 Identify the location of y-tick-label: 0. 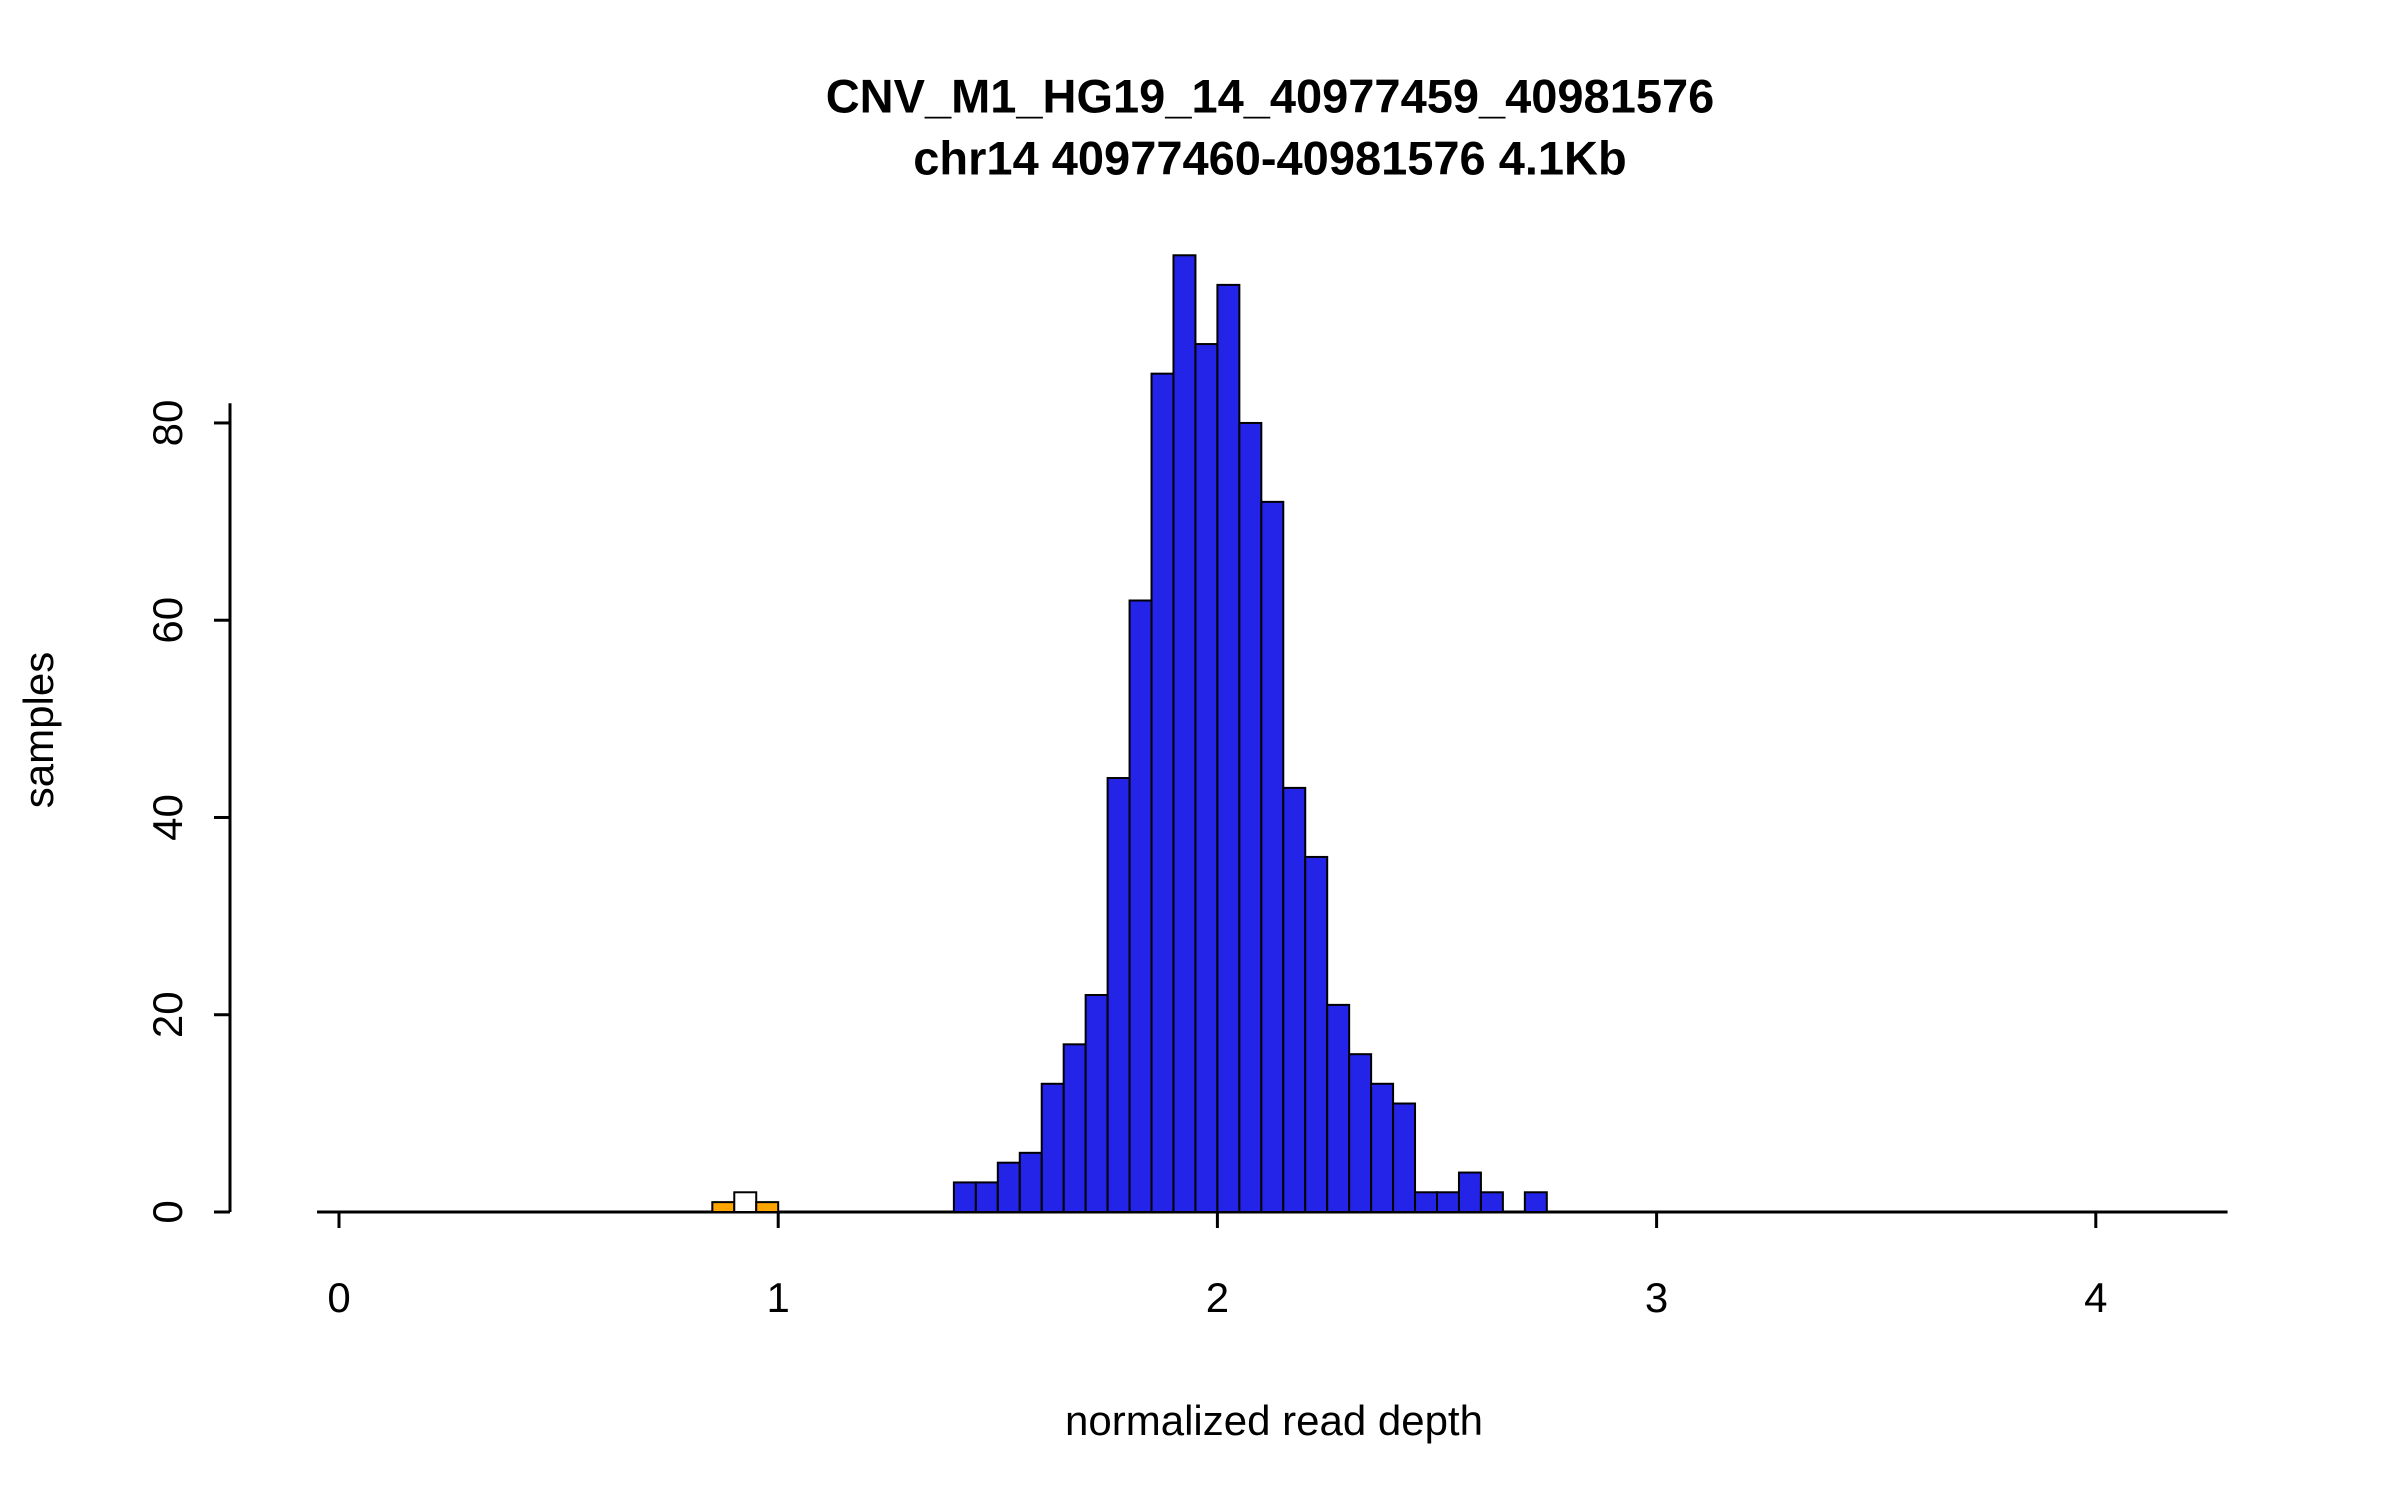
(167, 1211).